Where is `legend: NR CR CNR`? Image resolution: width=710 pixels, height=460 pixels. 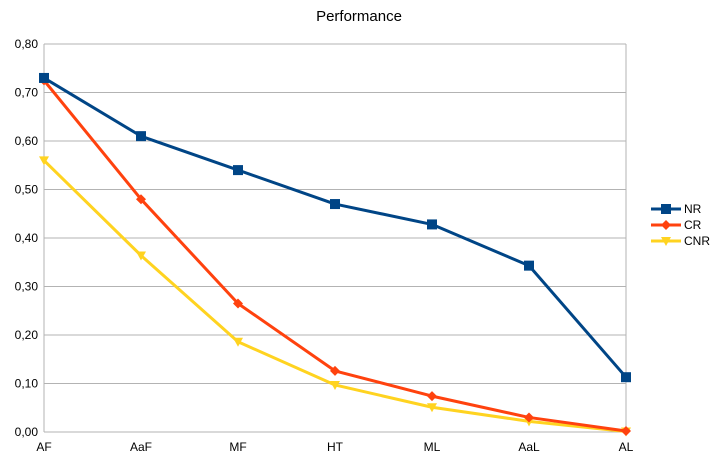 legend: NR CR CNR is located at coordinates (680, 225).